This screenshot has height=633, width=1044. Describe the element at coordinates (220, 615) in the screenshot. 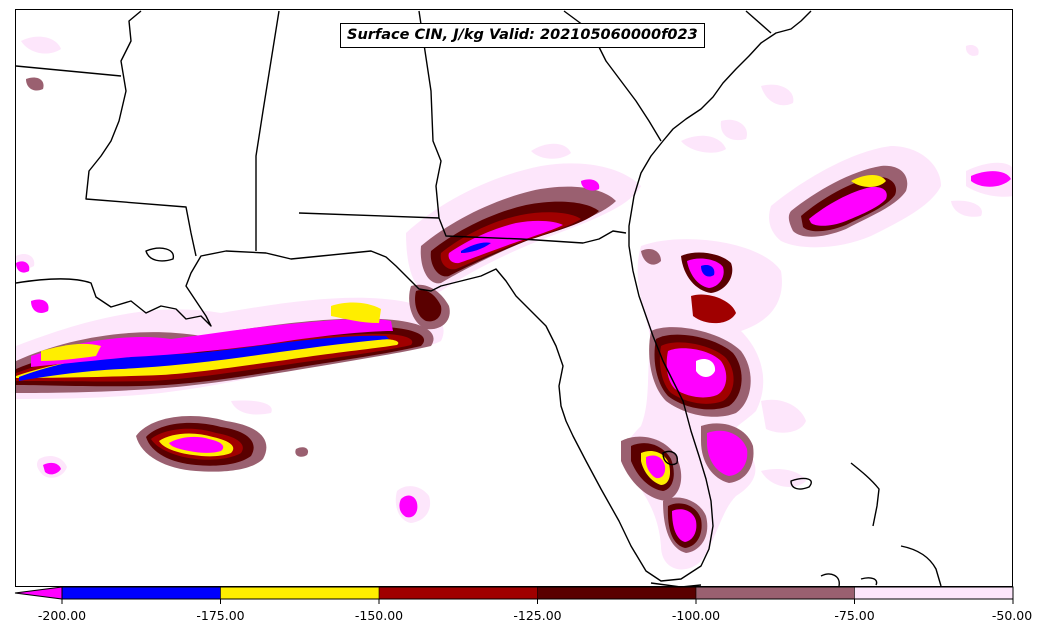

I see `colorbar-label: -175.00` at that location.